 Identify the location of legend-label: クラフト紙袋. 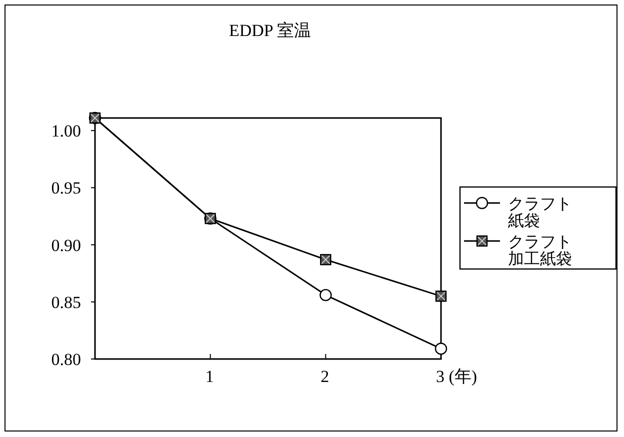
(540, 213).